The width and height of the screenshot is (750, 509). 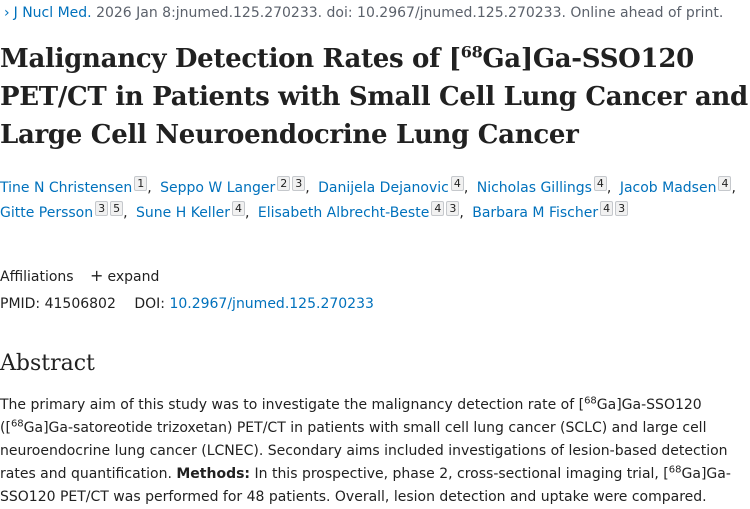 What do you see at coordinates (52, 13) in the screenshot?
I see `journal-link: J Nucl Med.` at bounding box center [52, 13].